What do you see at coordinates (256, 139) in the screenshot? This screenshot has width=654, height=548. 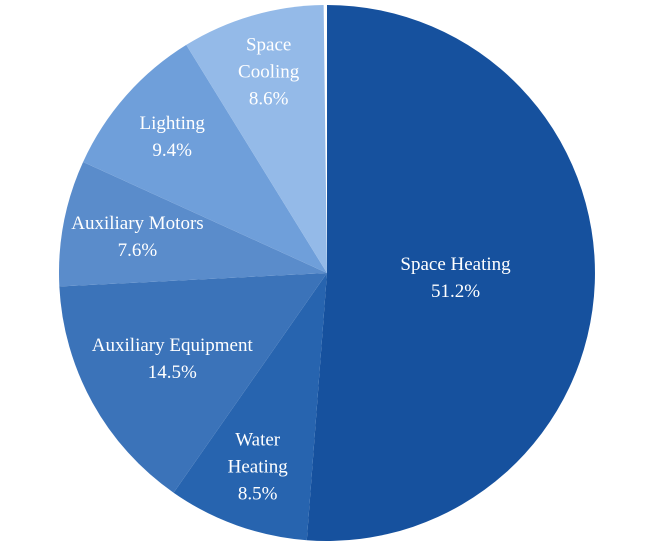 I see `pie-slice-space-cooling` at bounding box center [256, 139].